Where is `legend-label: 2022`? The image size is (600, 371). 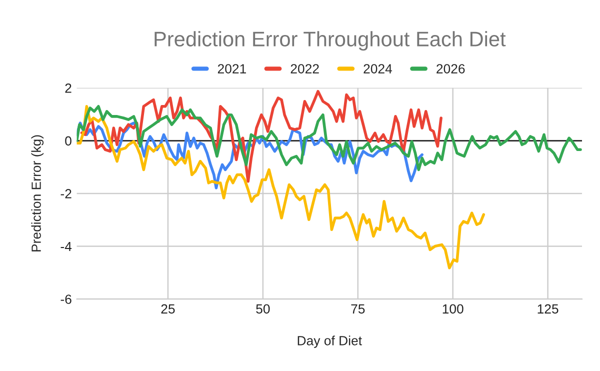 legend-label: 2022 is located at coordinates (304, 69).